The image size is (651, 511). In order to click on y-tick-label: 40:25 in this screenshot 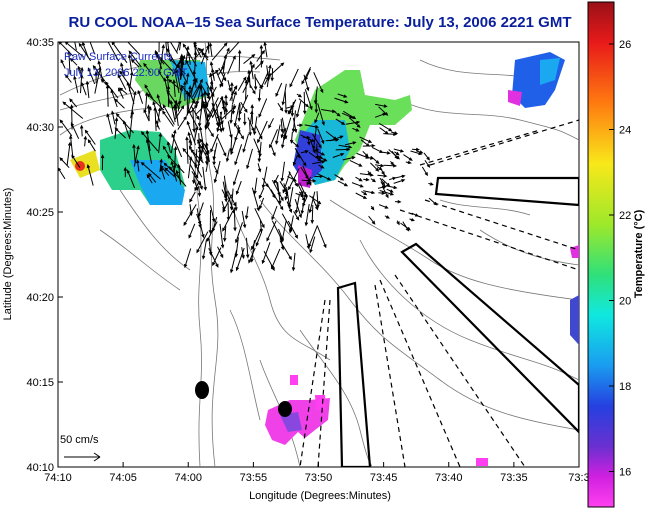, I will do `click(40, 213)`.